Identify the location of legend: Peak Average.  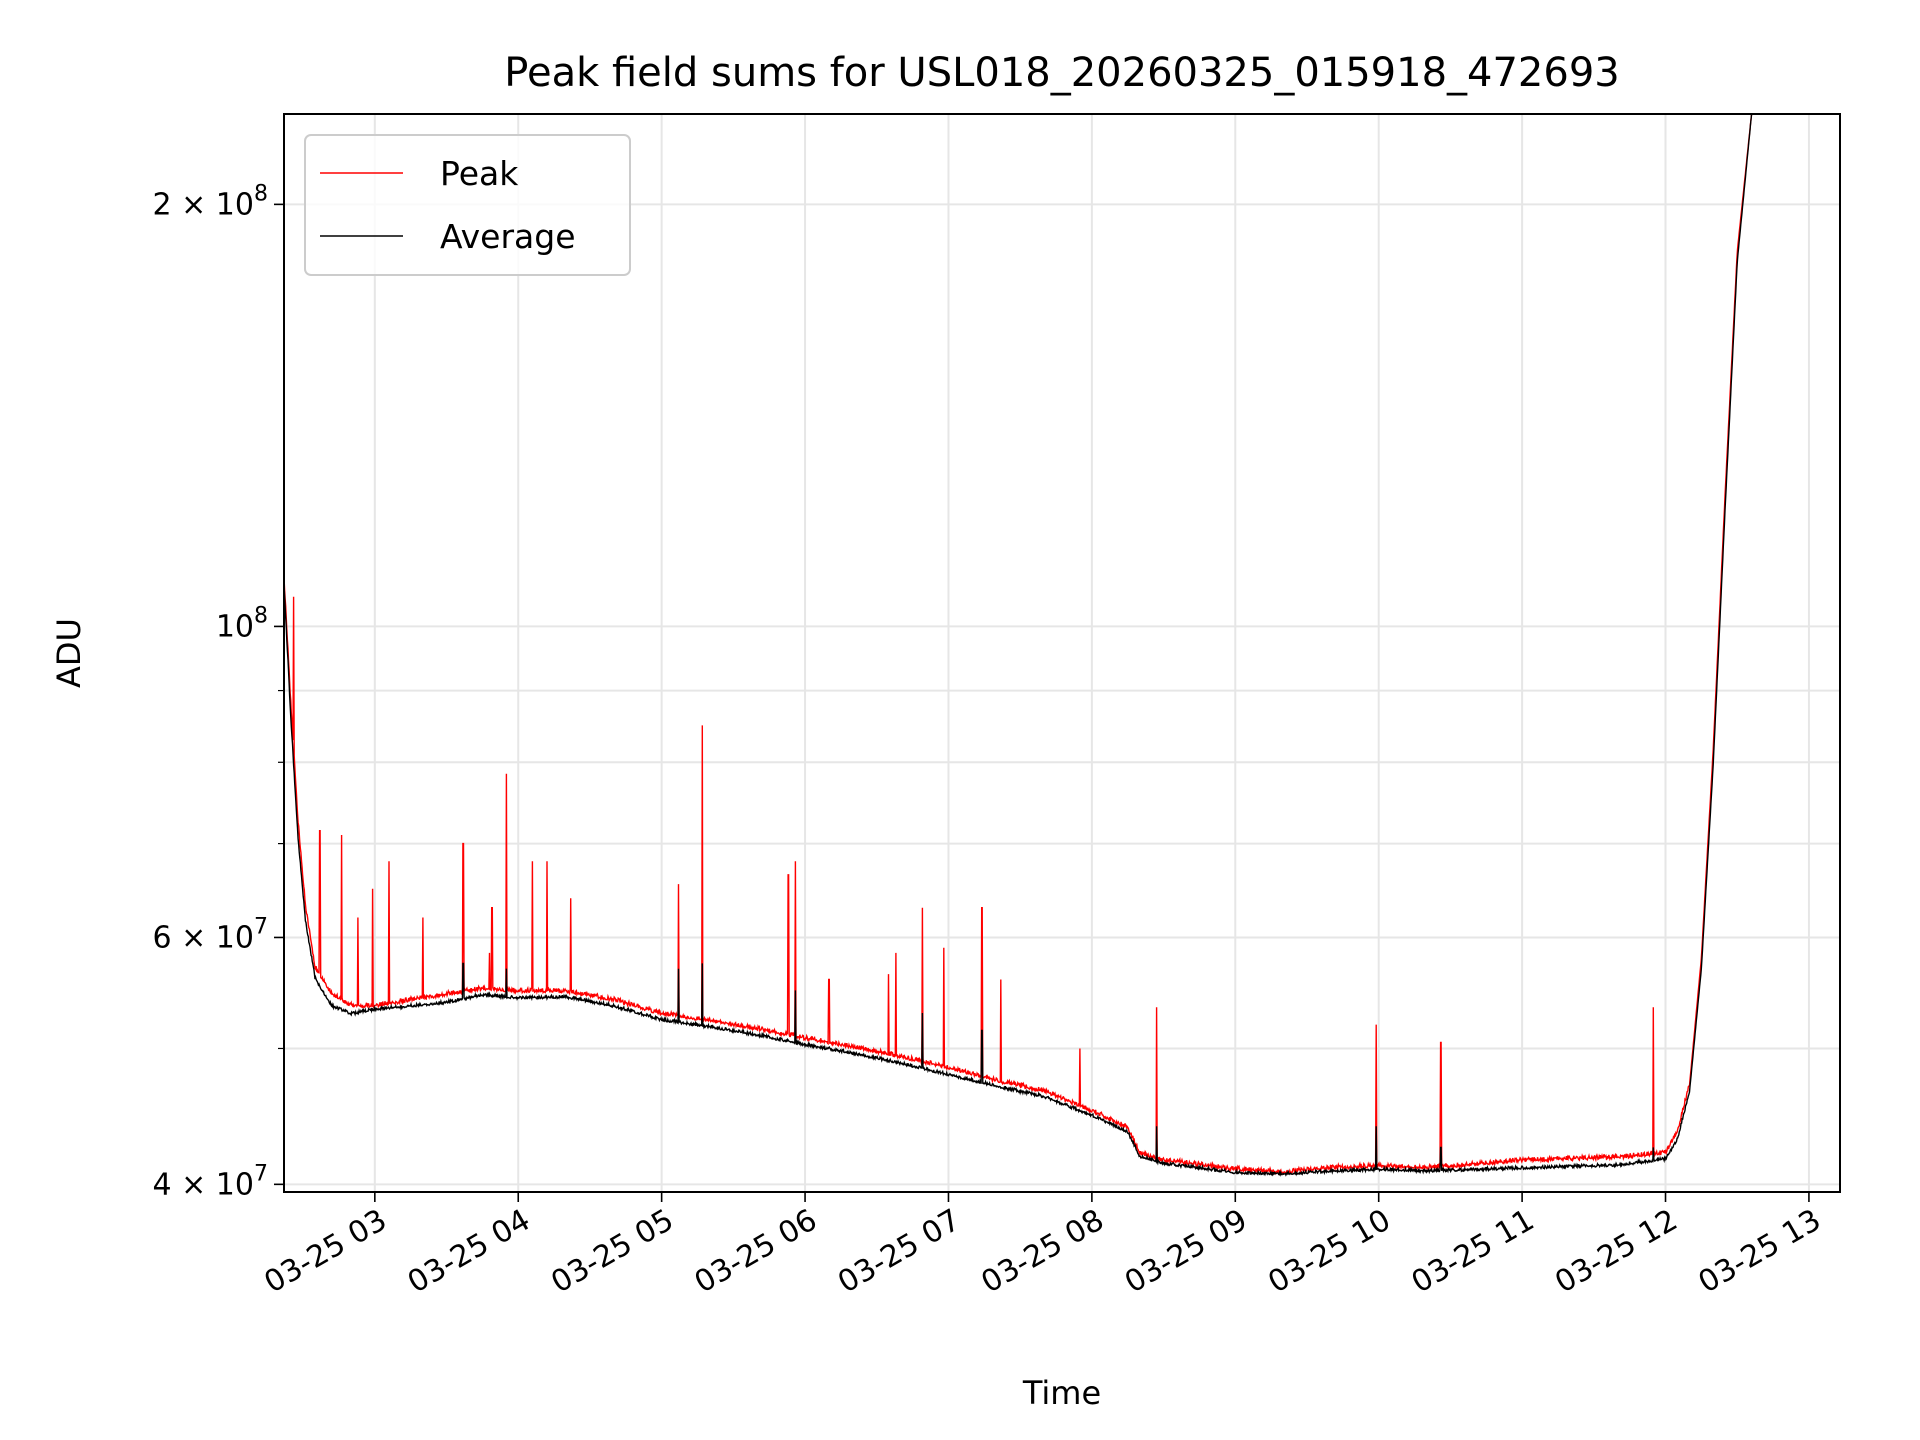
(467, 205).